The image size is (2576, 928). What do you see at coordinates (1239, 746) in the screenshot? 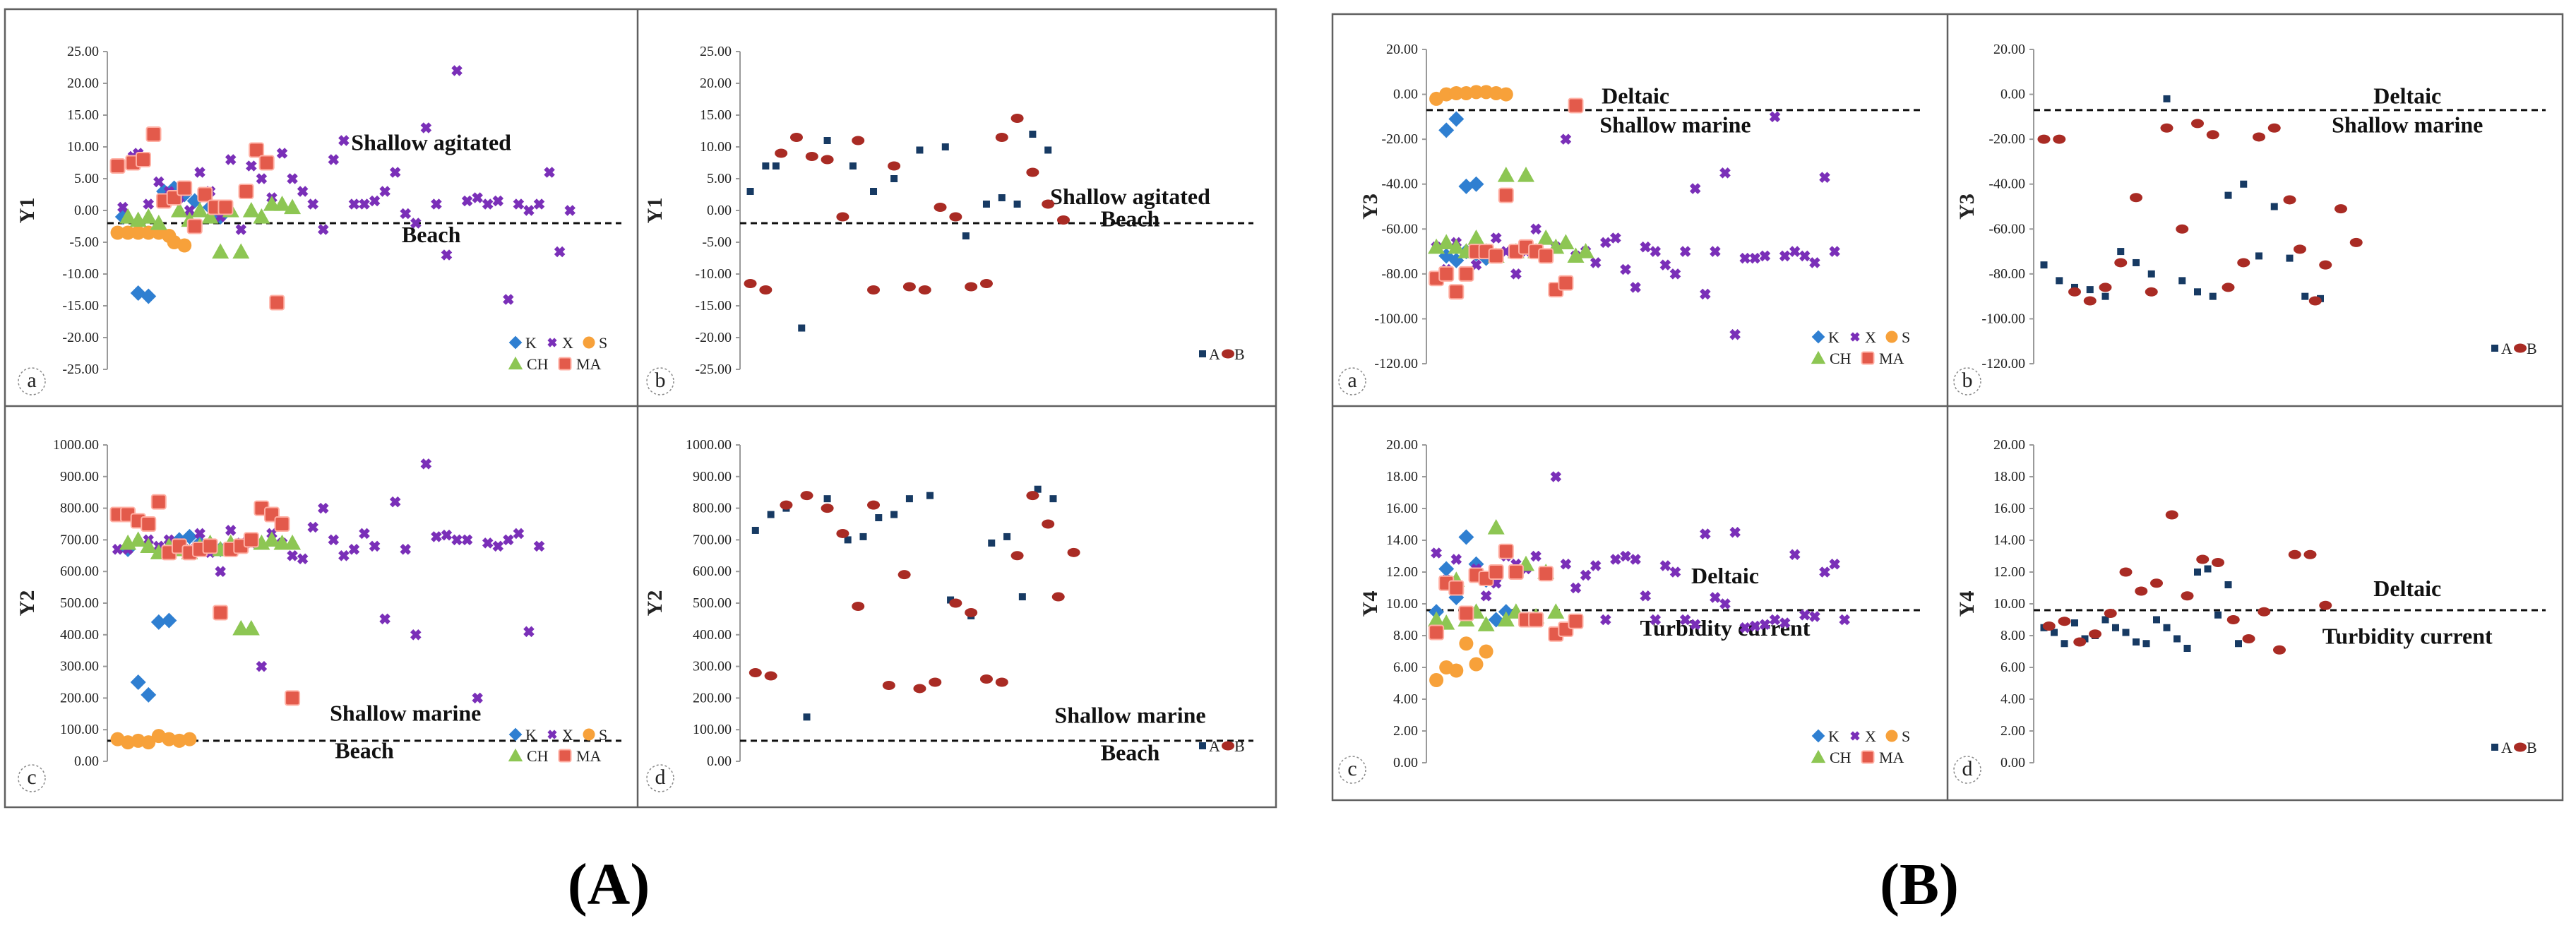
I see `legend-label-B: B` at bounding box center [1239, 746].